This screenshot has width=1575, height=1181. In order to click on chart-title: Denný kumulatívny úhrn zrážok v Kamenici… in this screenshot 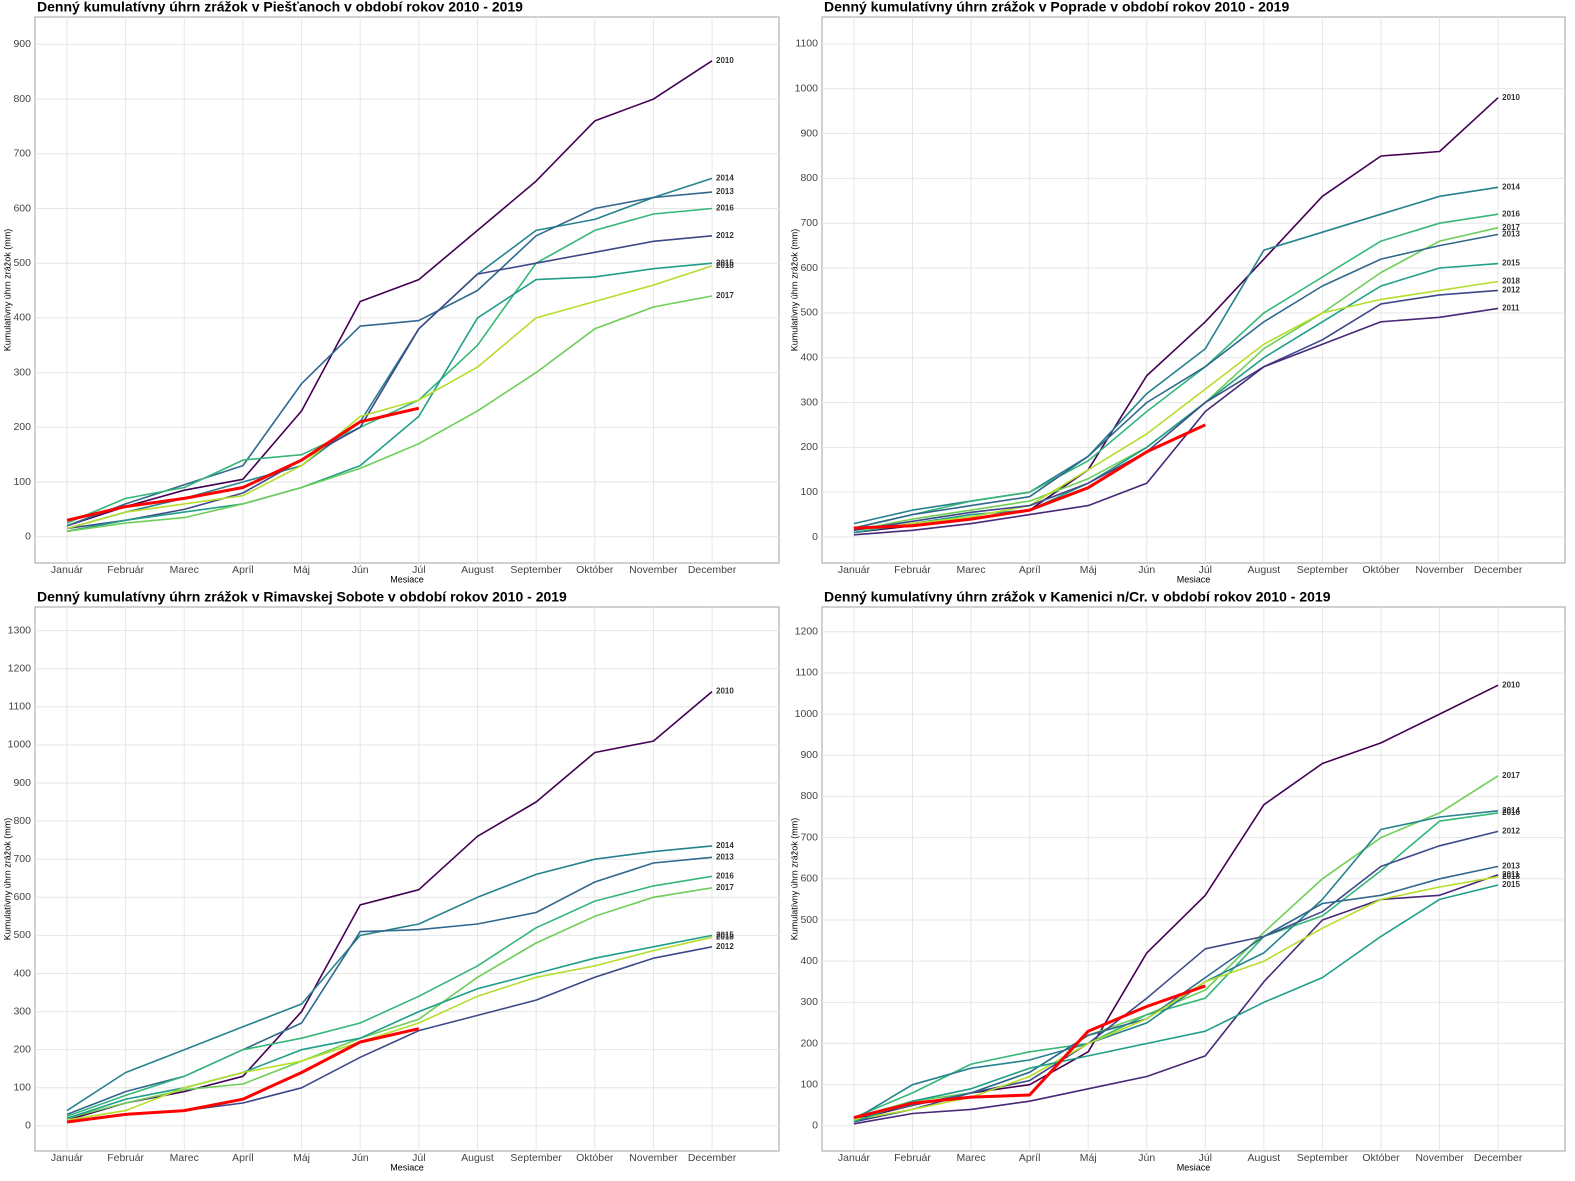, I will do `click(1077, 597)`.